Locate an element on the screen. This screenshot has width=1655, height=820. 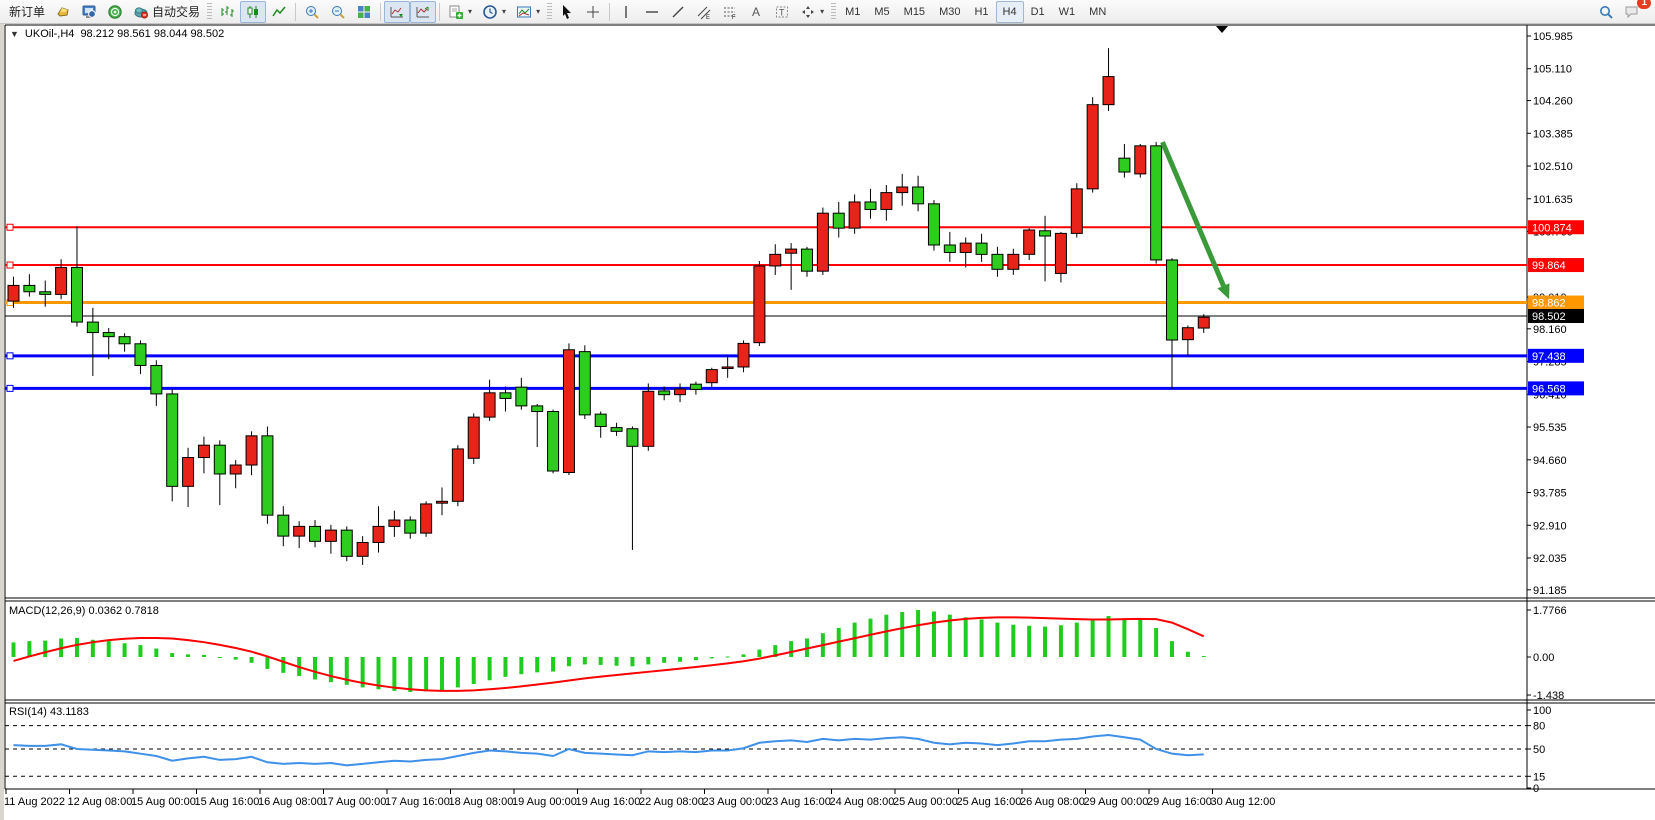
vertical-line-tool-button is located at coordinates (626, 12).